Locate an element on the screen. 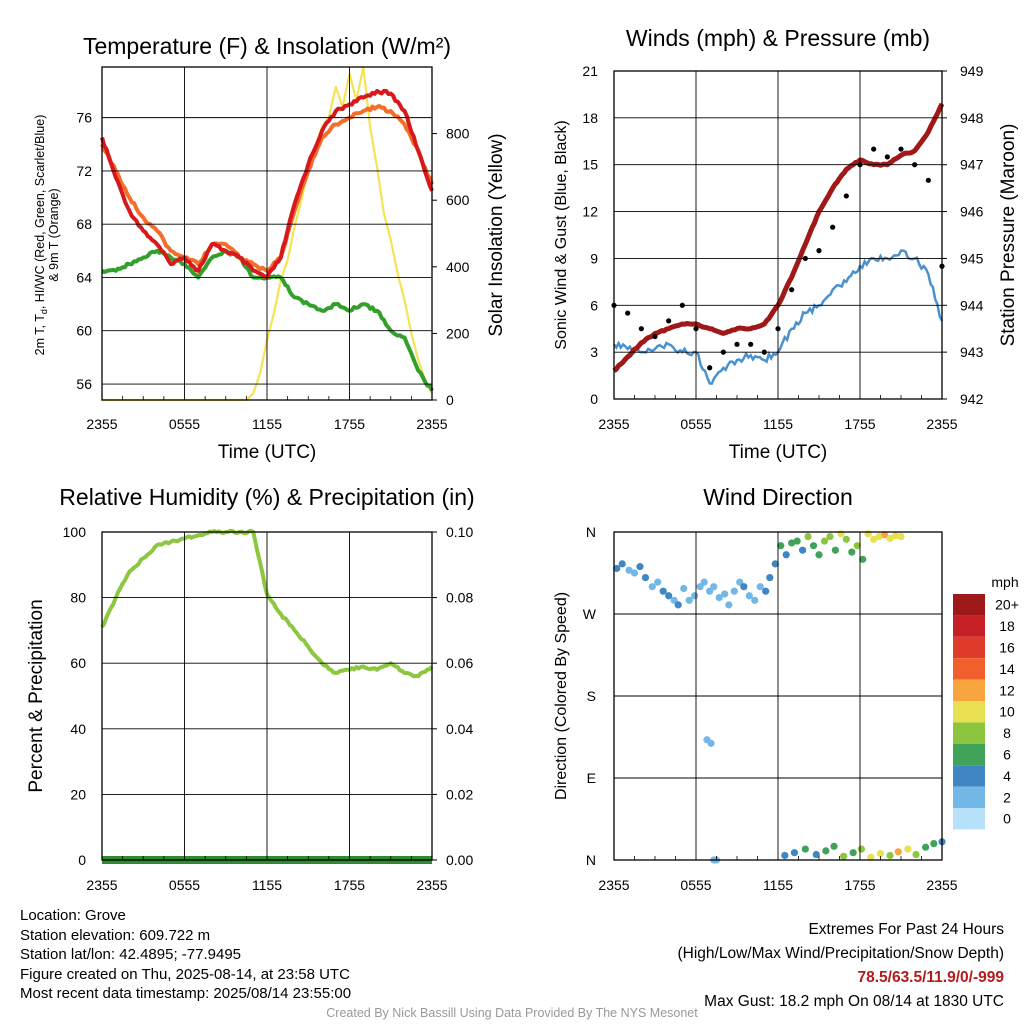 The height and width of the screenshot is (1024, 1024). y-tick-label: 40 is located at coordinates (78, 729).